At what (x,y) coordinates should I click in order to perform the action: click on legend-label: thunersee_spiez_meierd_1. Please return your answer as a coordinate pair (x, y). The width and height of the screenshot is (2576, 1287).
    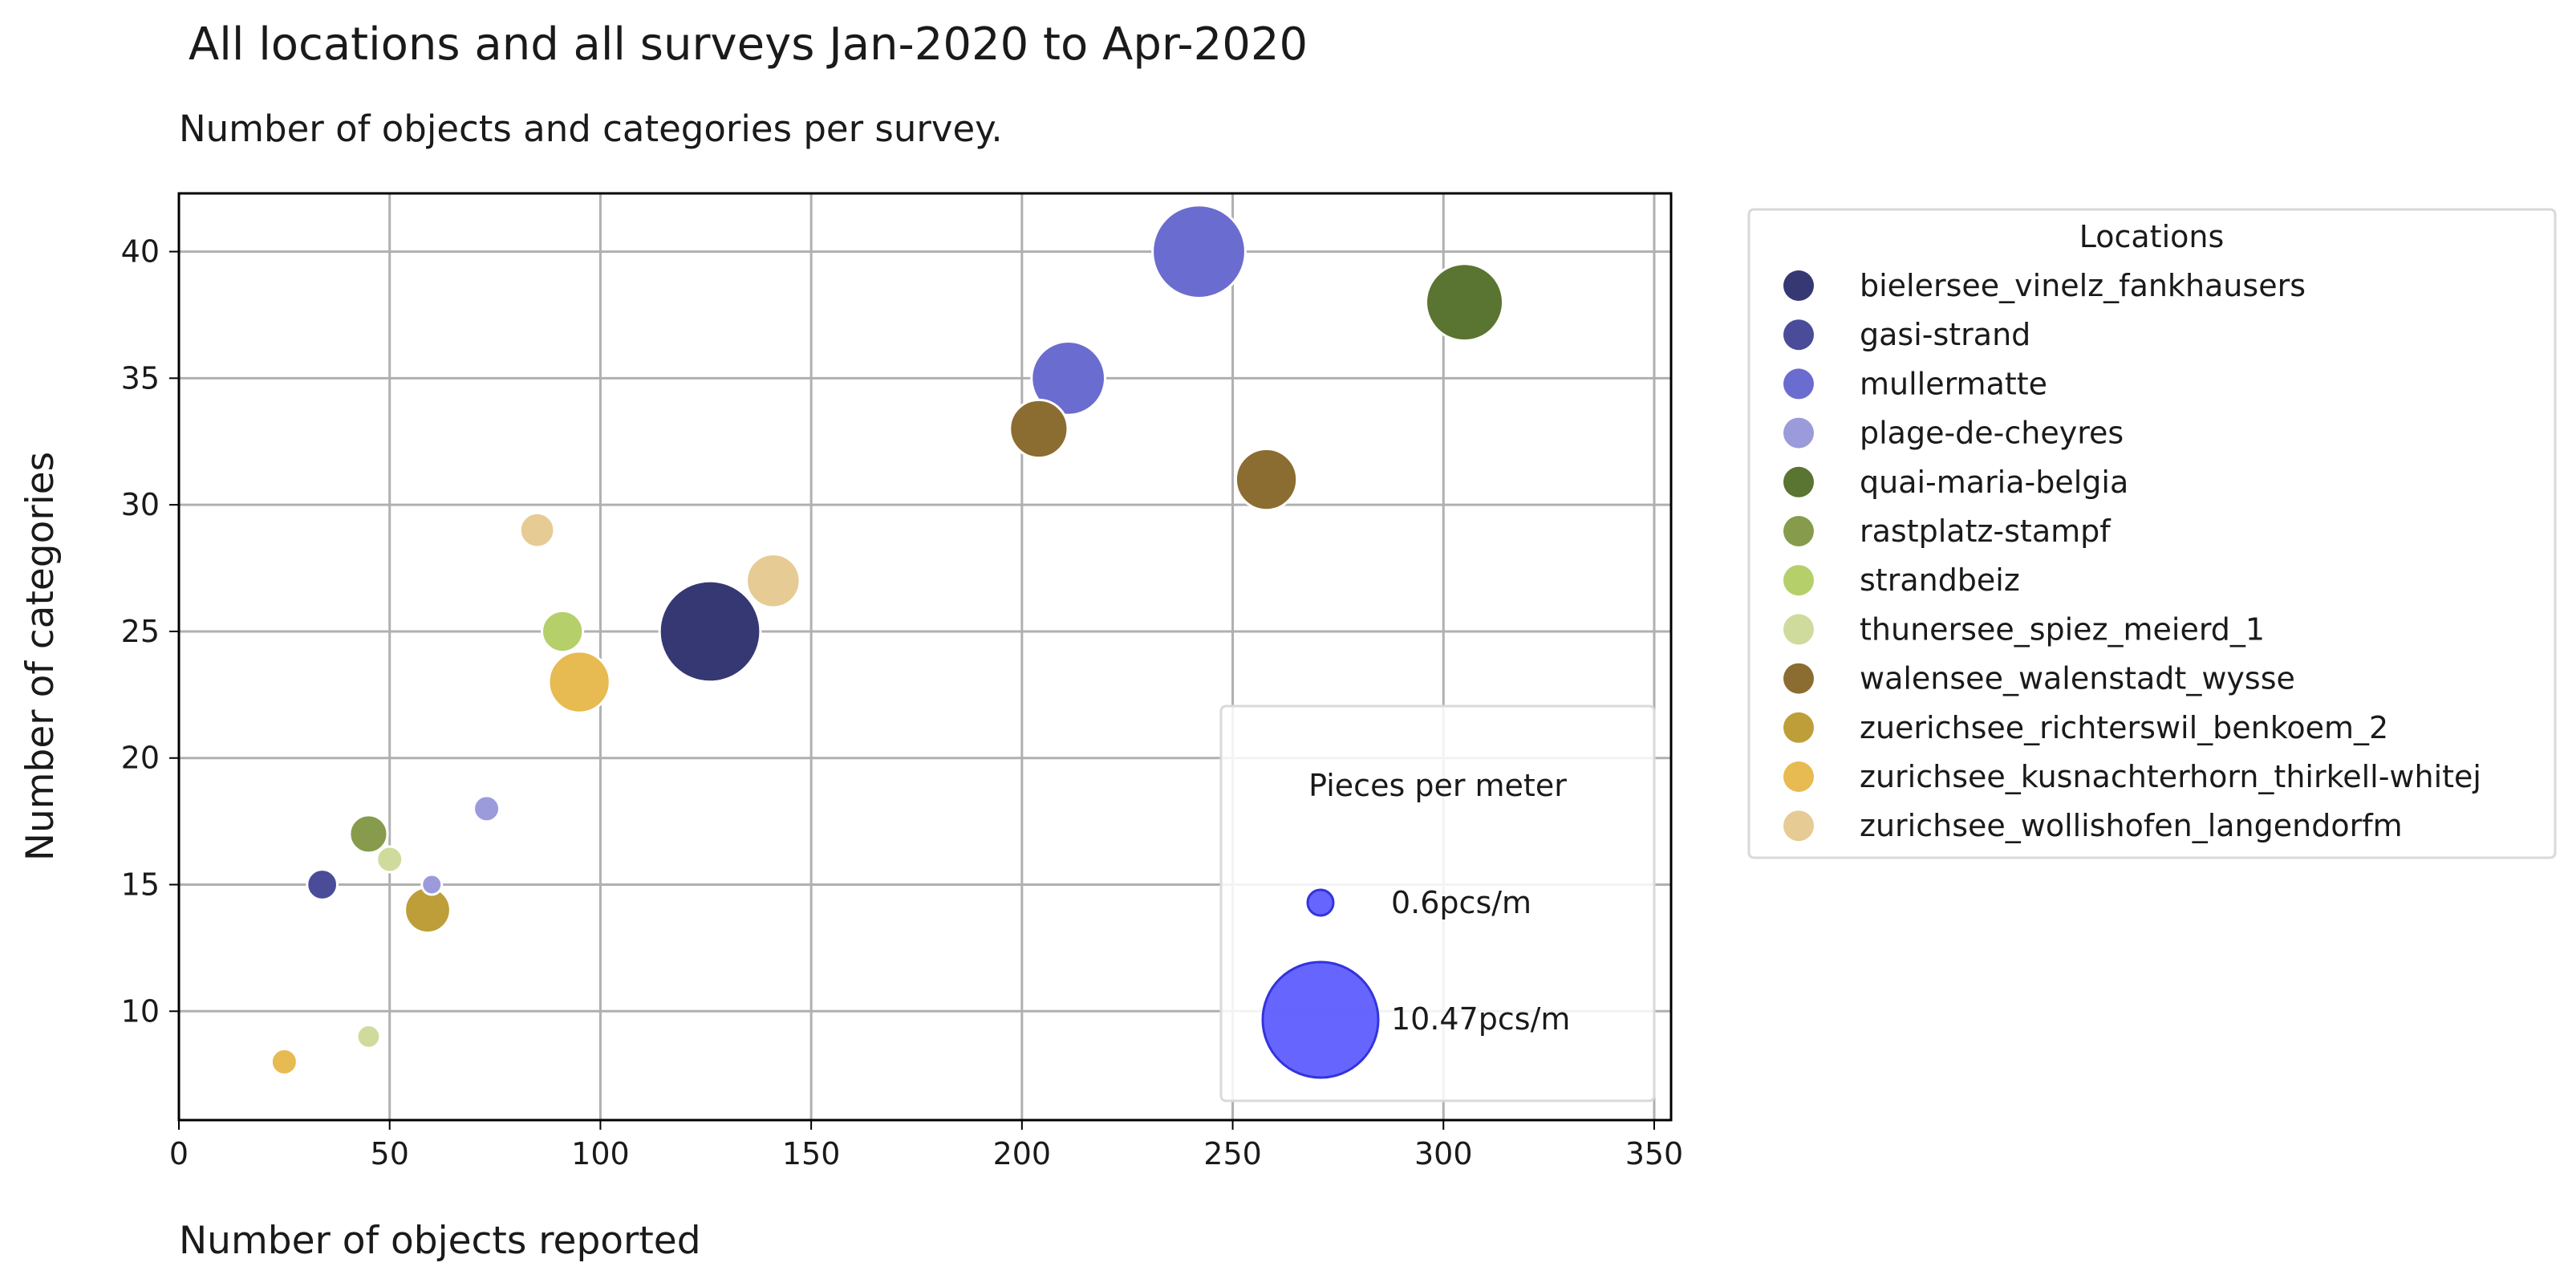
    Looking at the image, I should click on (2062, 629).